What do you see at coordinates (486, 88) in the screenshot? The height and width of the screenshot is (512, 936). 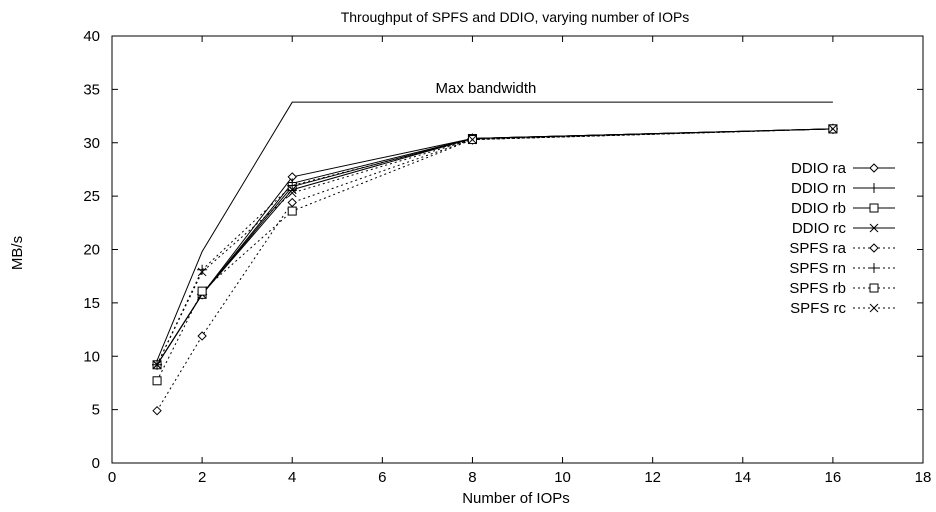 I see `max-bandwidth-label: Max bandwidth` at bounding box center [486, 88].